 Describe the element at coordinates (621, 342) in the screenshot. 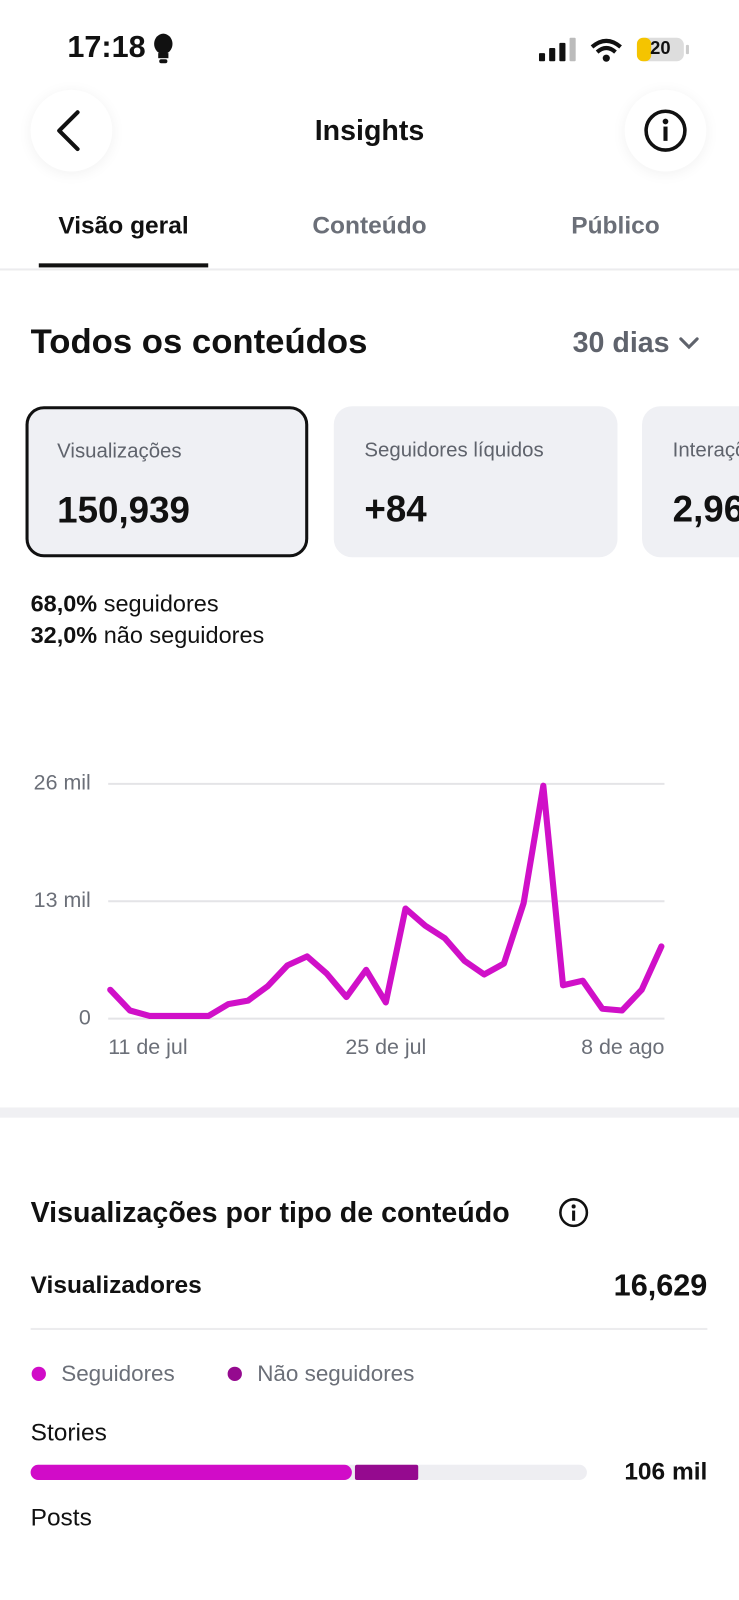

I see `period-selector: 30 dias` at that location.